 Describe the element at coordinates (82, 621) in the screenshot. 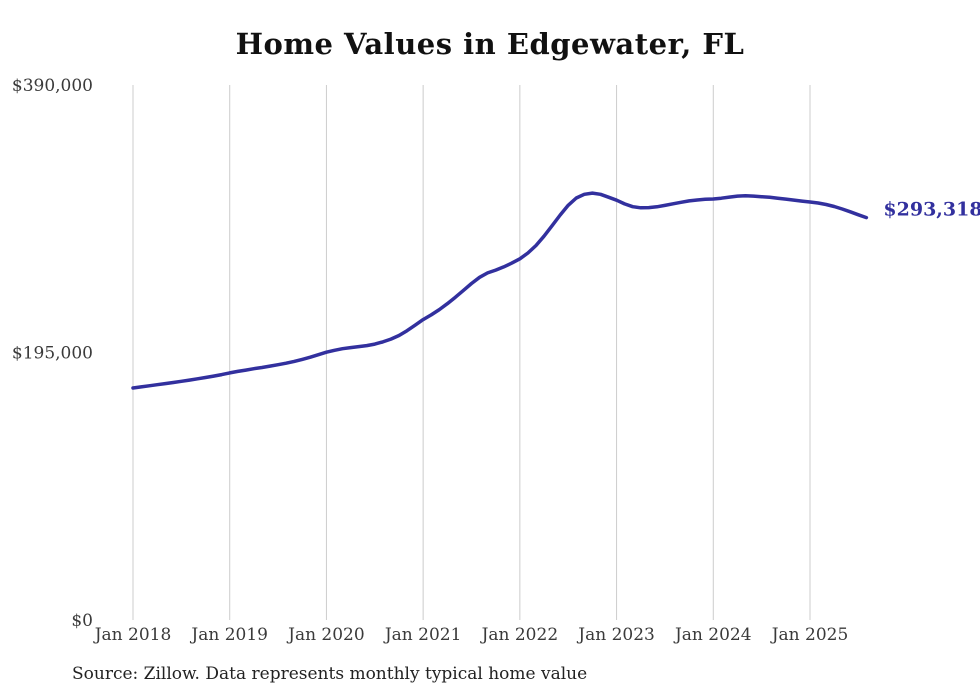

I see `y-tick-label: $0` at that location.